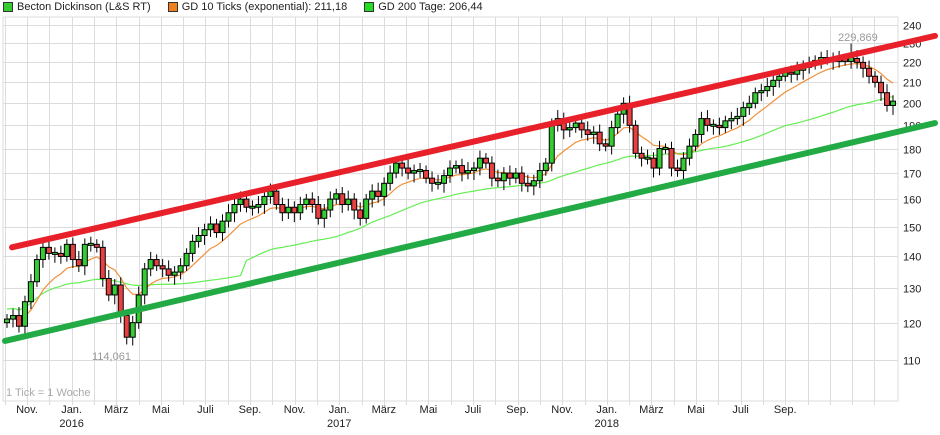 The width and height of the screenshot is (940, 435). Describe the element at coordinates (48, 393) in the screenshot. I see `tick-interval-note: 1 Tick = 1 Woche` at that location.